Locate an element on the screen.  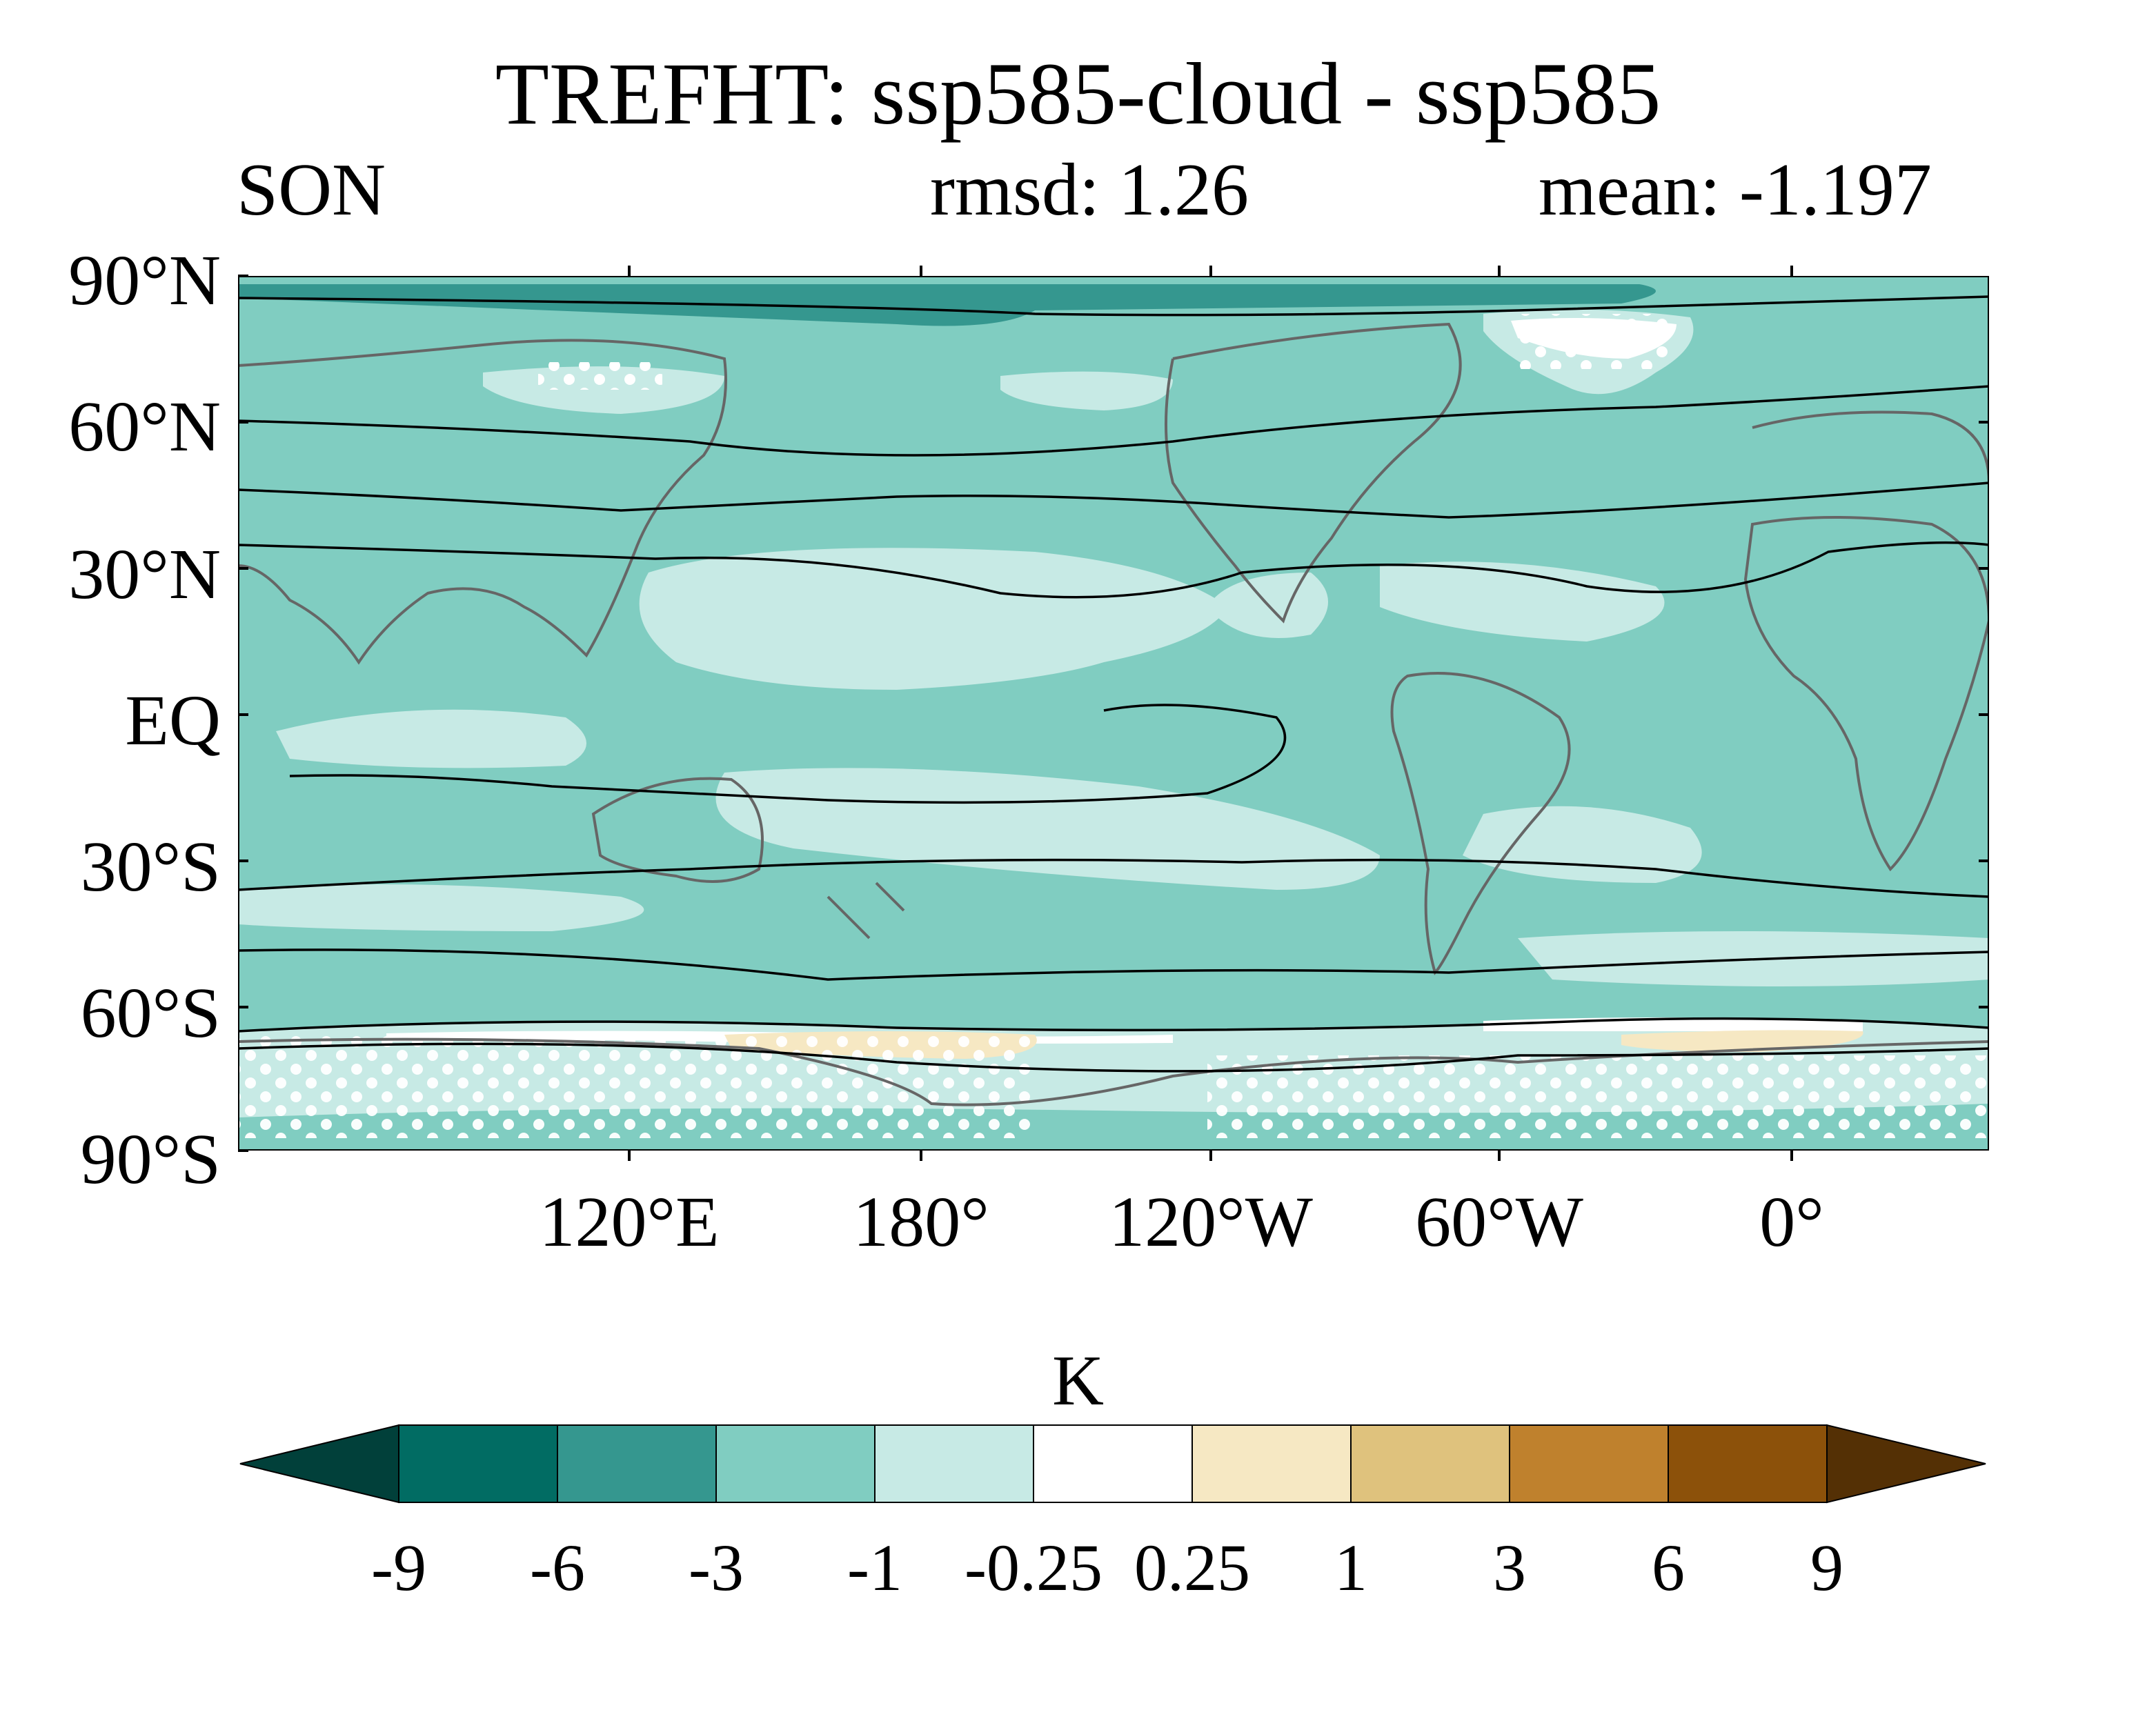
lat-label-90n: 90°N is located at coordinates (144, 280).